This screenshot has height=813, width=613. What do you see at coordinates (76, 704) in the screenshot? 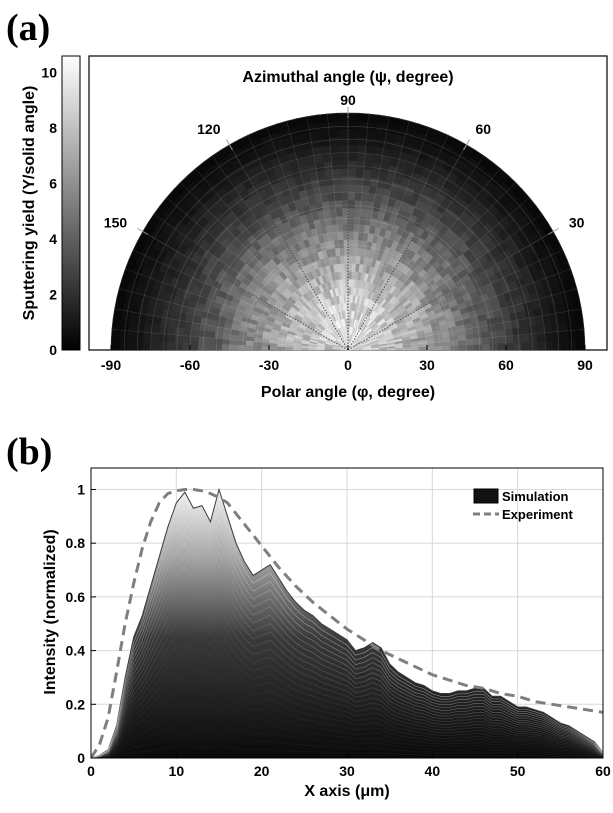
I see `panel-b-y-tick-label: 0.2` at bounding box center [76, 704].